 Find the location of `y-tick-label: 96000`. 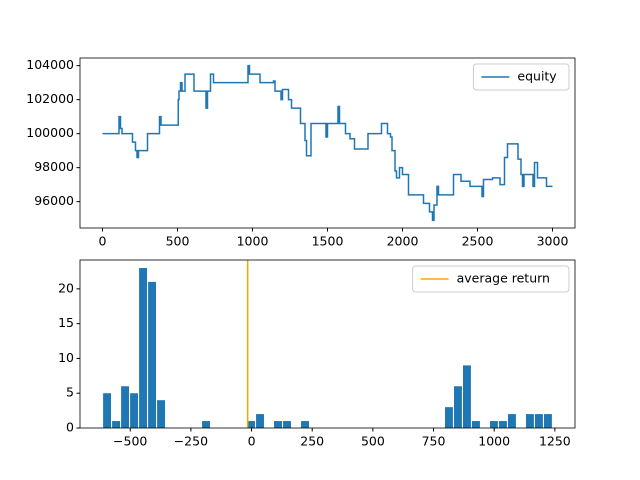

y-tick-label: 96000 is located at coordinates (54, 200).